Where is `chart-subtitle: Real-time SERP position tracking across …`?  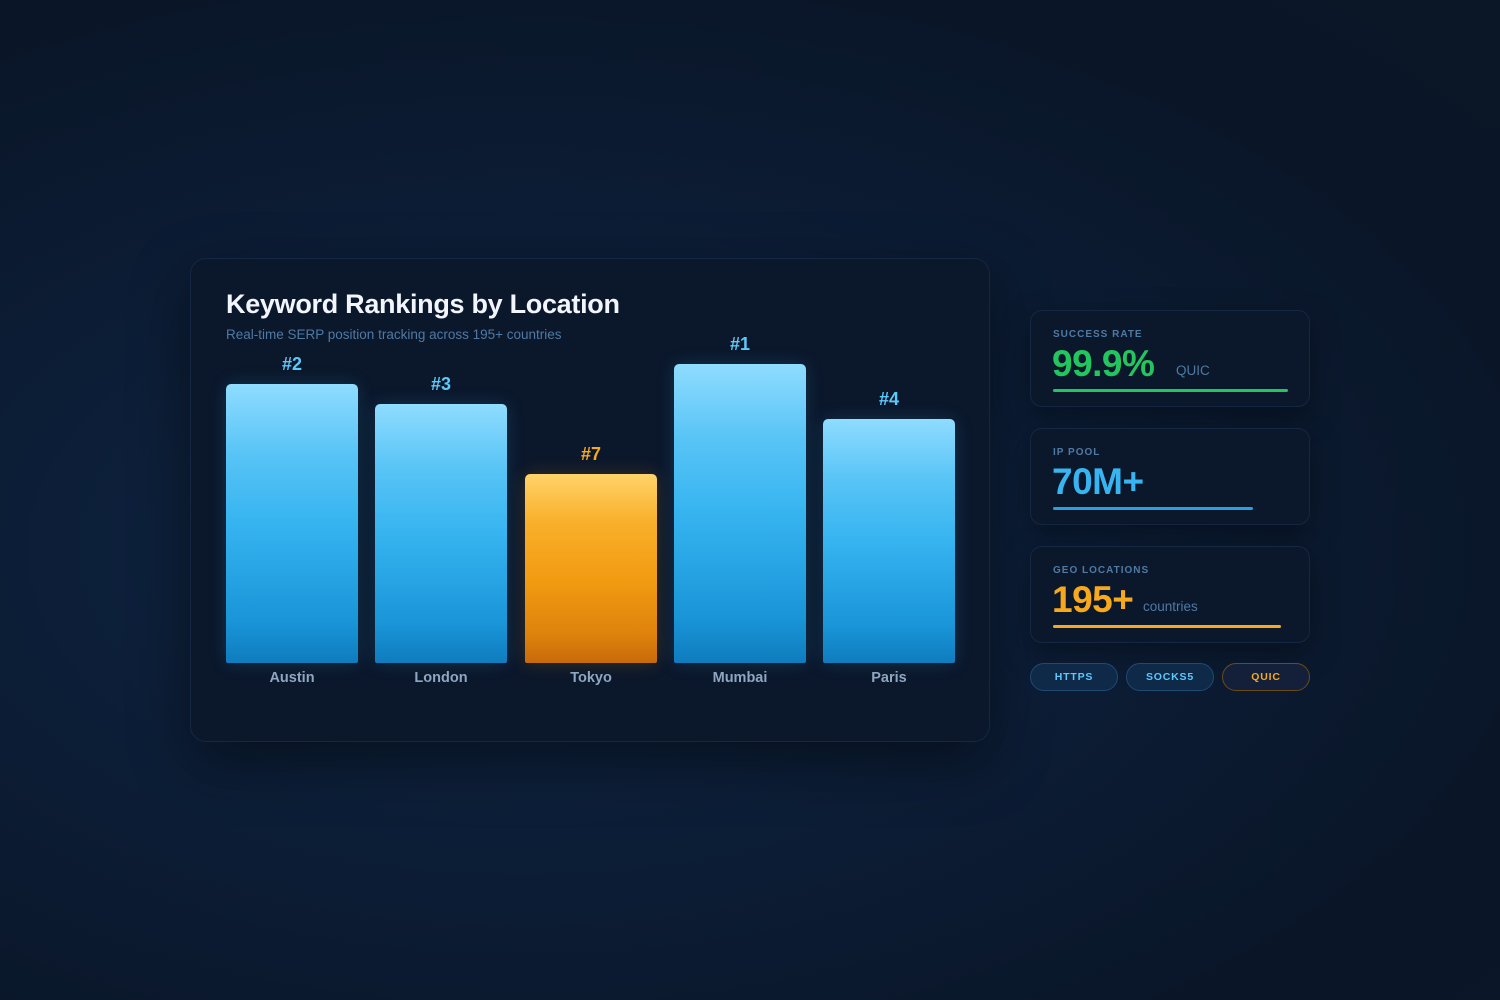
chart-subtitle: Real-time SERP position tracking across … is located at coordinates (394, 334).